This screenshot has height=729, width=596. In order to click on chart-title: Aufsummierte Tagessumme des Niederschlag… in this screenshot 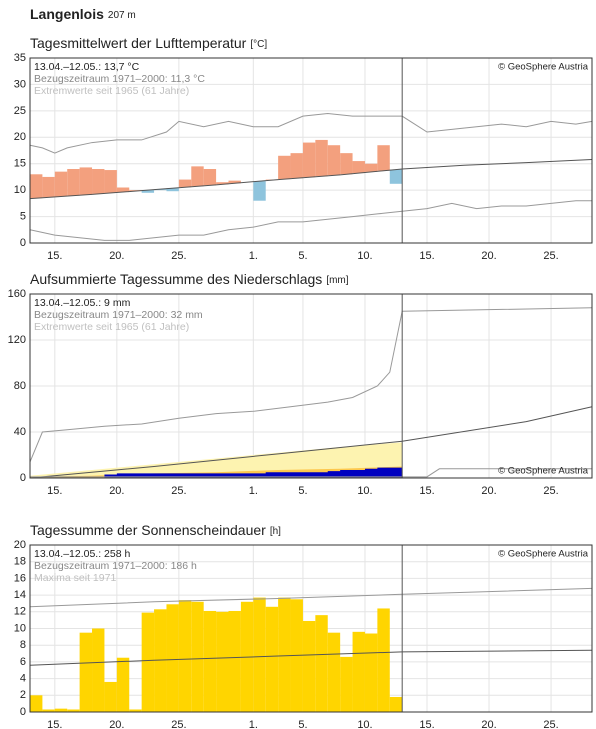, I will do `click(189, 279)`.